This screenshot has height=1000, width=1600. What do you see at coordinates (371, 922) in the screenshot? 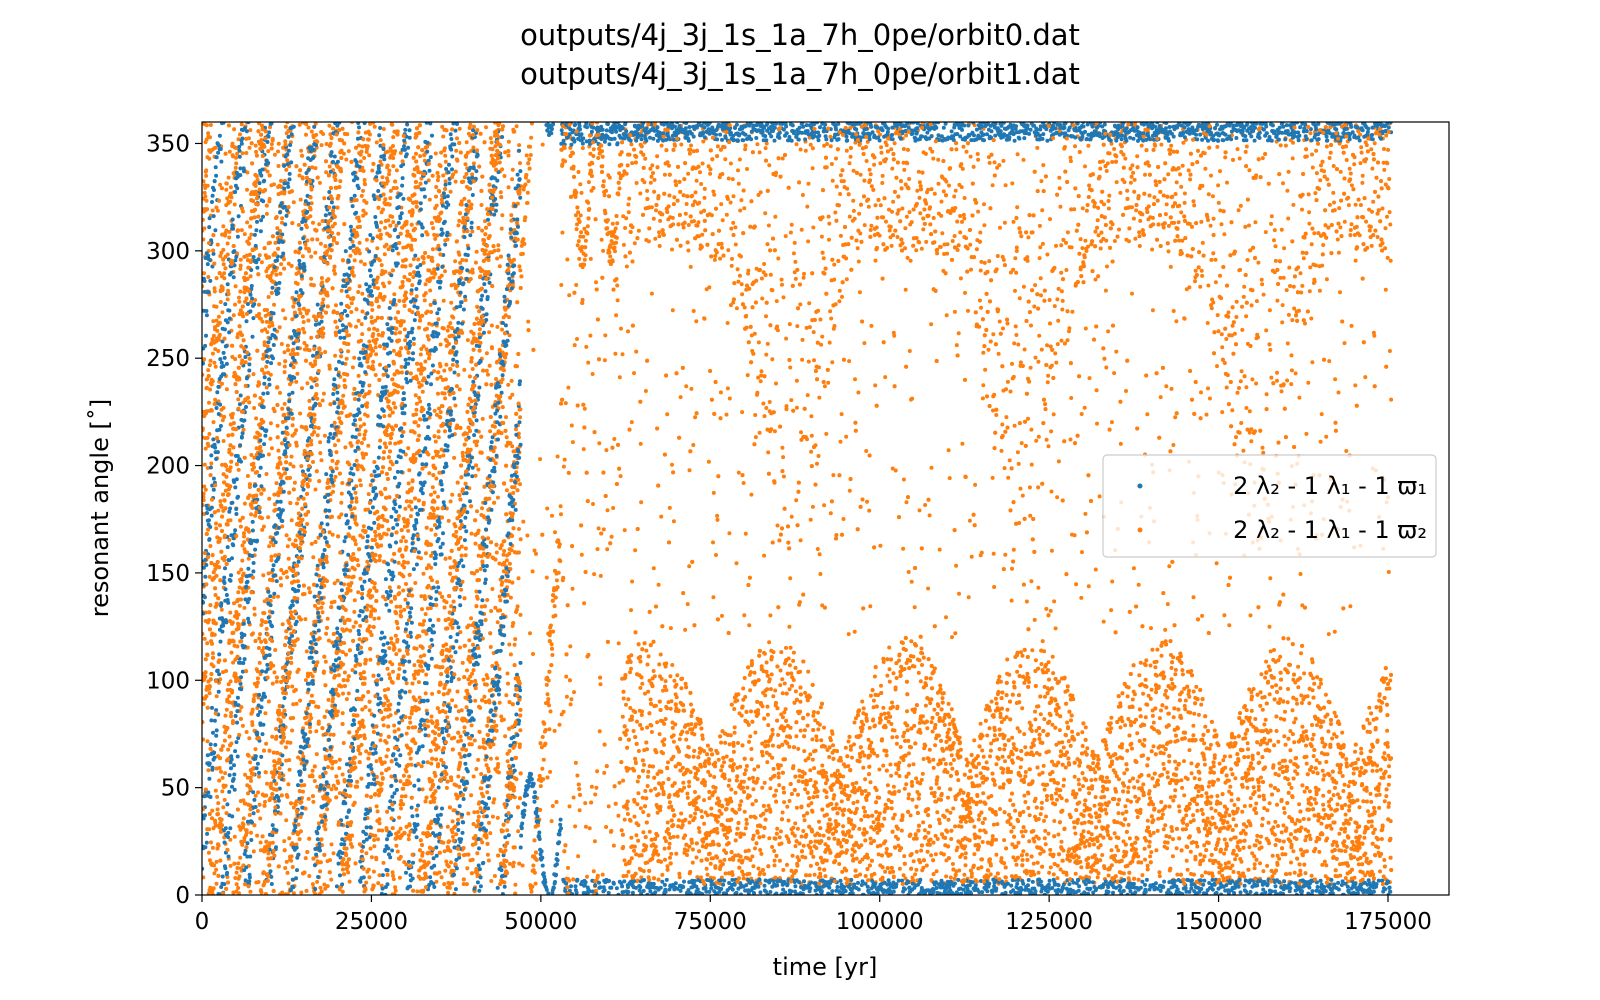
I see `x-tick-label: 25000` at bounding box center [371, 922].